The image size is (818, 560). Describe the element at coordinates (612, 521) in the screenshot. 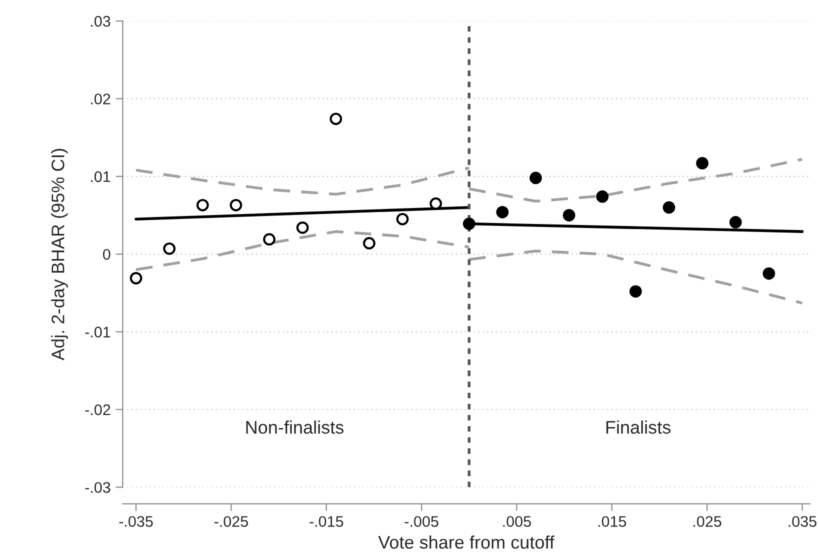

I see `x-tick-label: .015` at that location.